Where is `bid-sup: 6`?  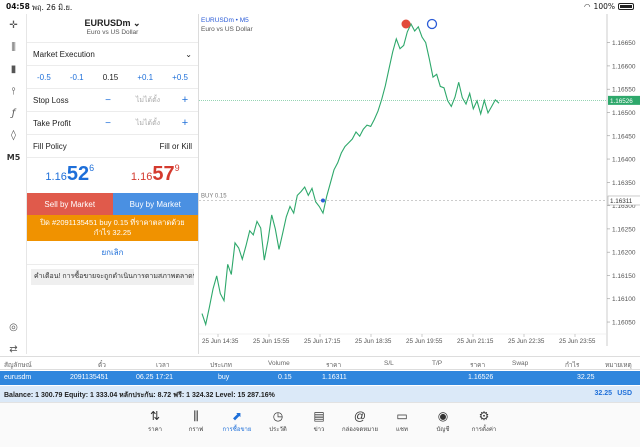
bid-sup: 6 is located at coordinates (92, 168).